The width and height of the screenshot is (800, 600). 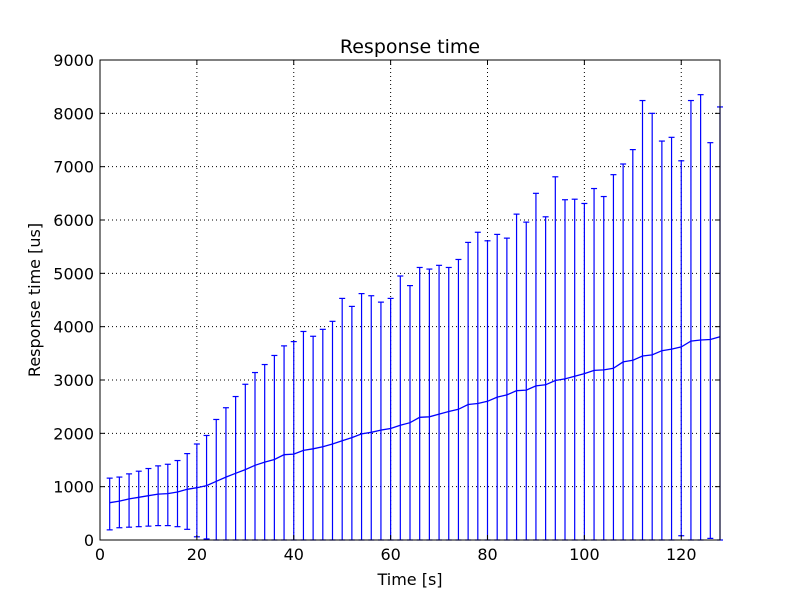 I want to click on x-axis-label: Time [s], so click(x=409, y=579).